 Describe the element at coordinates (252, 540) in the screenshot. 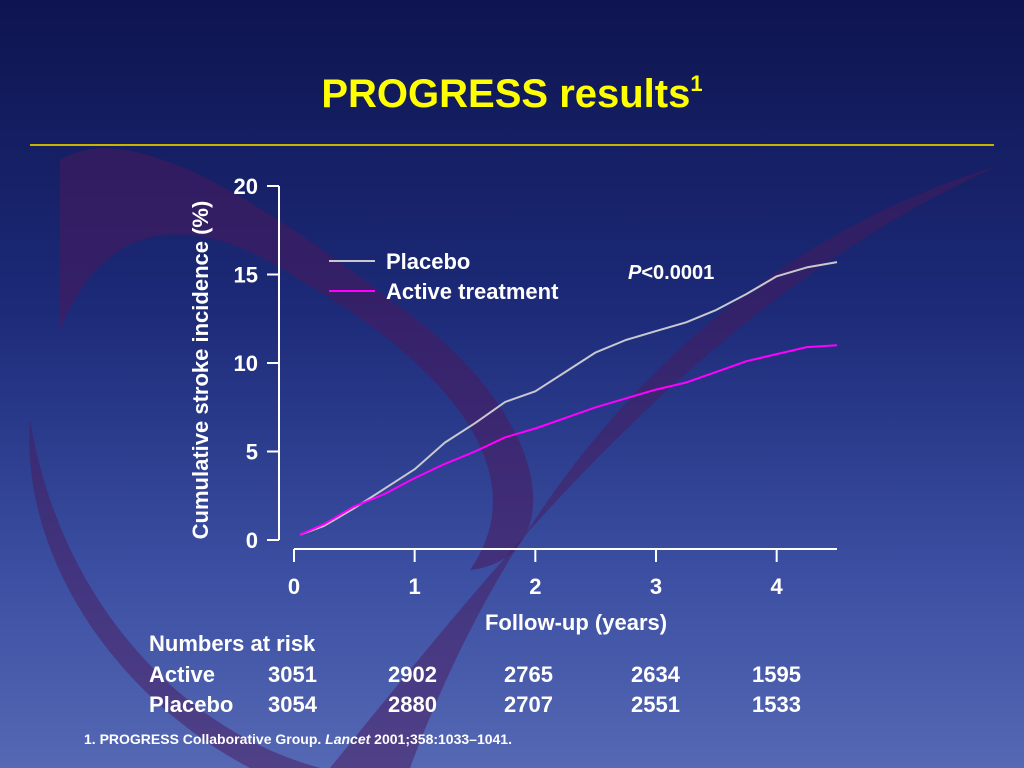

I see `y-tick-label: 0` at that location.